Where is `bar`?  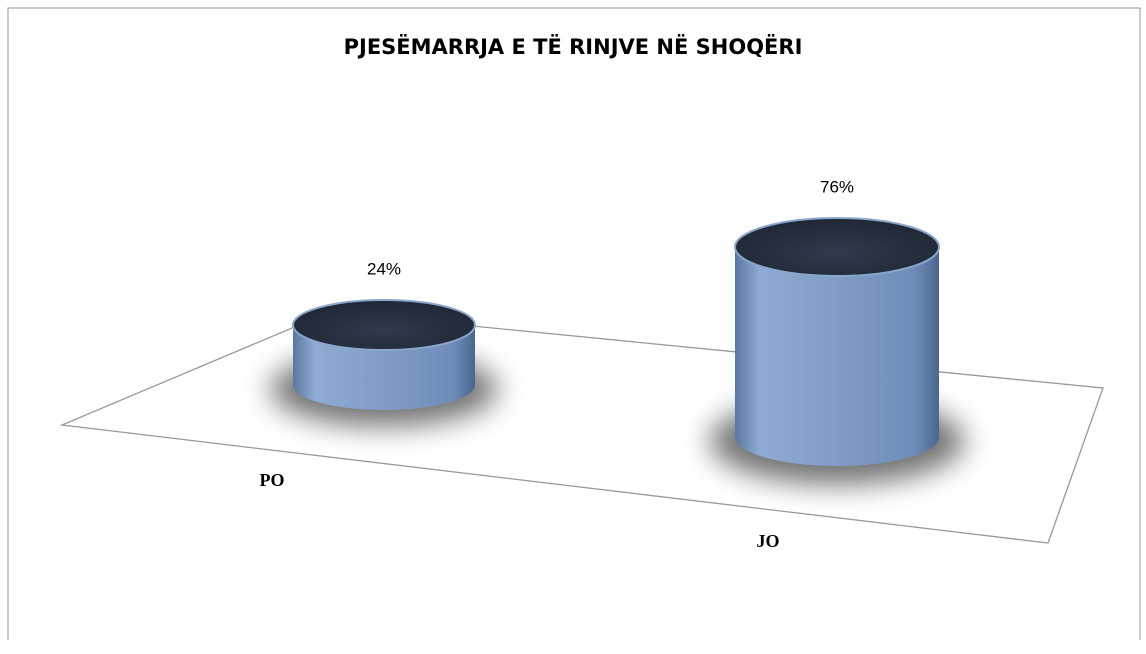
bar is located at coordinates (837, 356).